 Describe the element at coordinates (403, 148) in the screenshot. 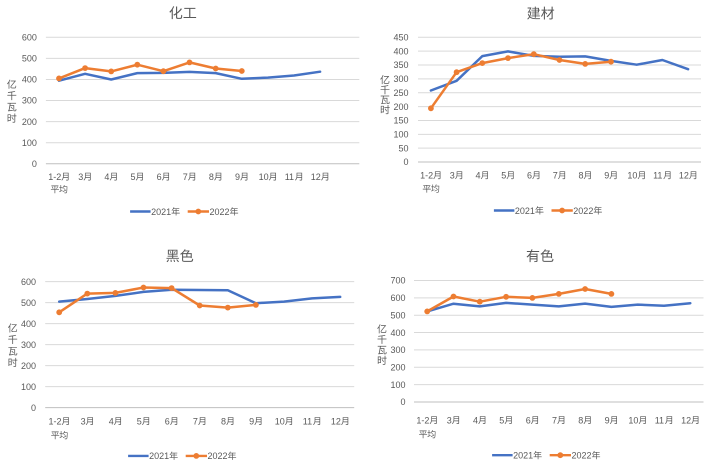

I see `svg-text: 50` at that location.